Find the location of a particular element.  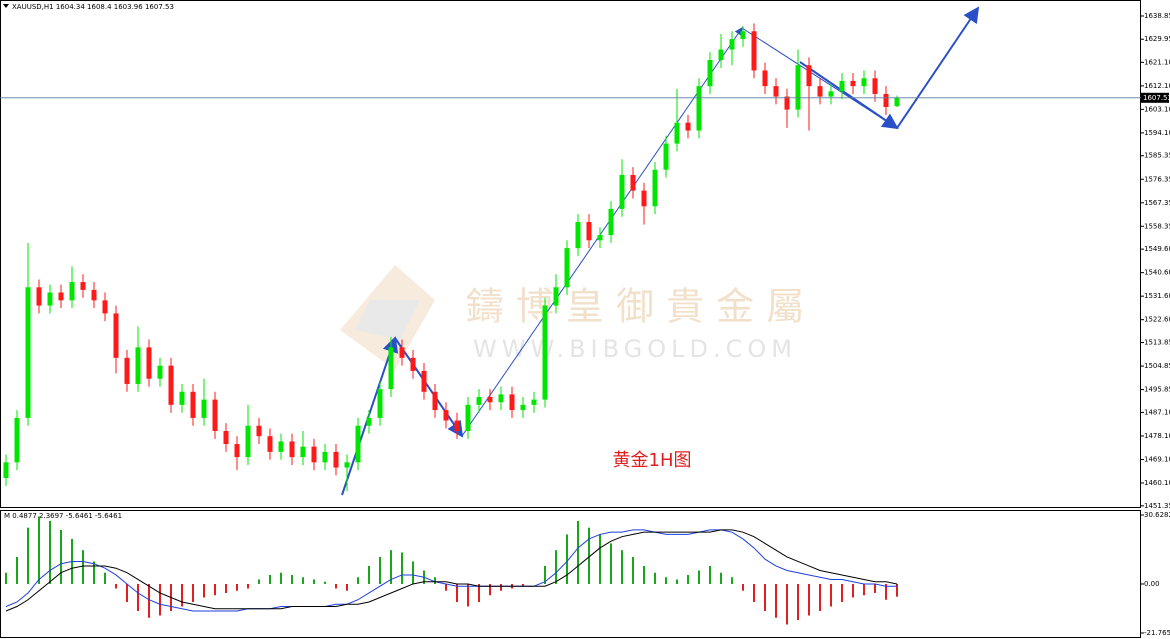

price-label: 1607.53 is located at coordinates (1156, 98).